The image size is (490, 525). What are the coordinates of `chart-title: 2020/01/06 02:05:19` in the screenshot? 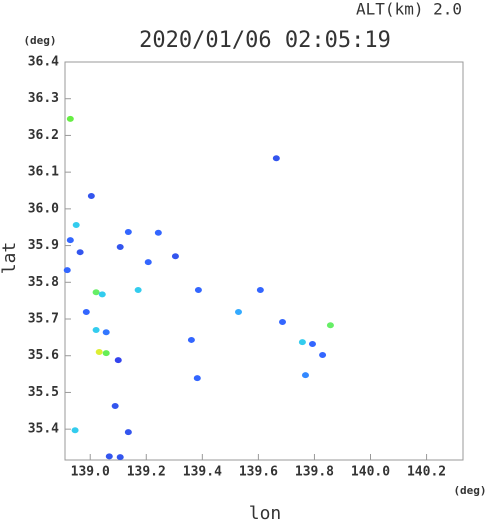 It's located at (265, 40).